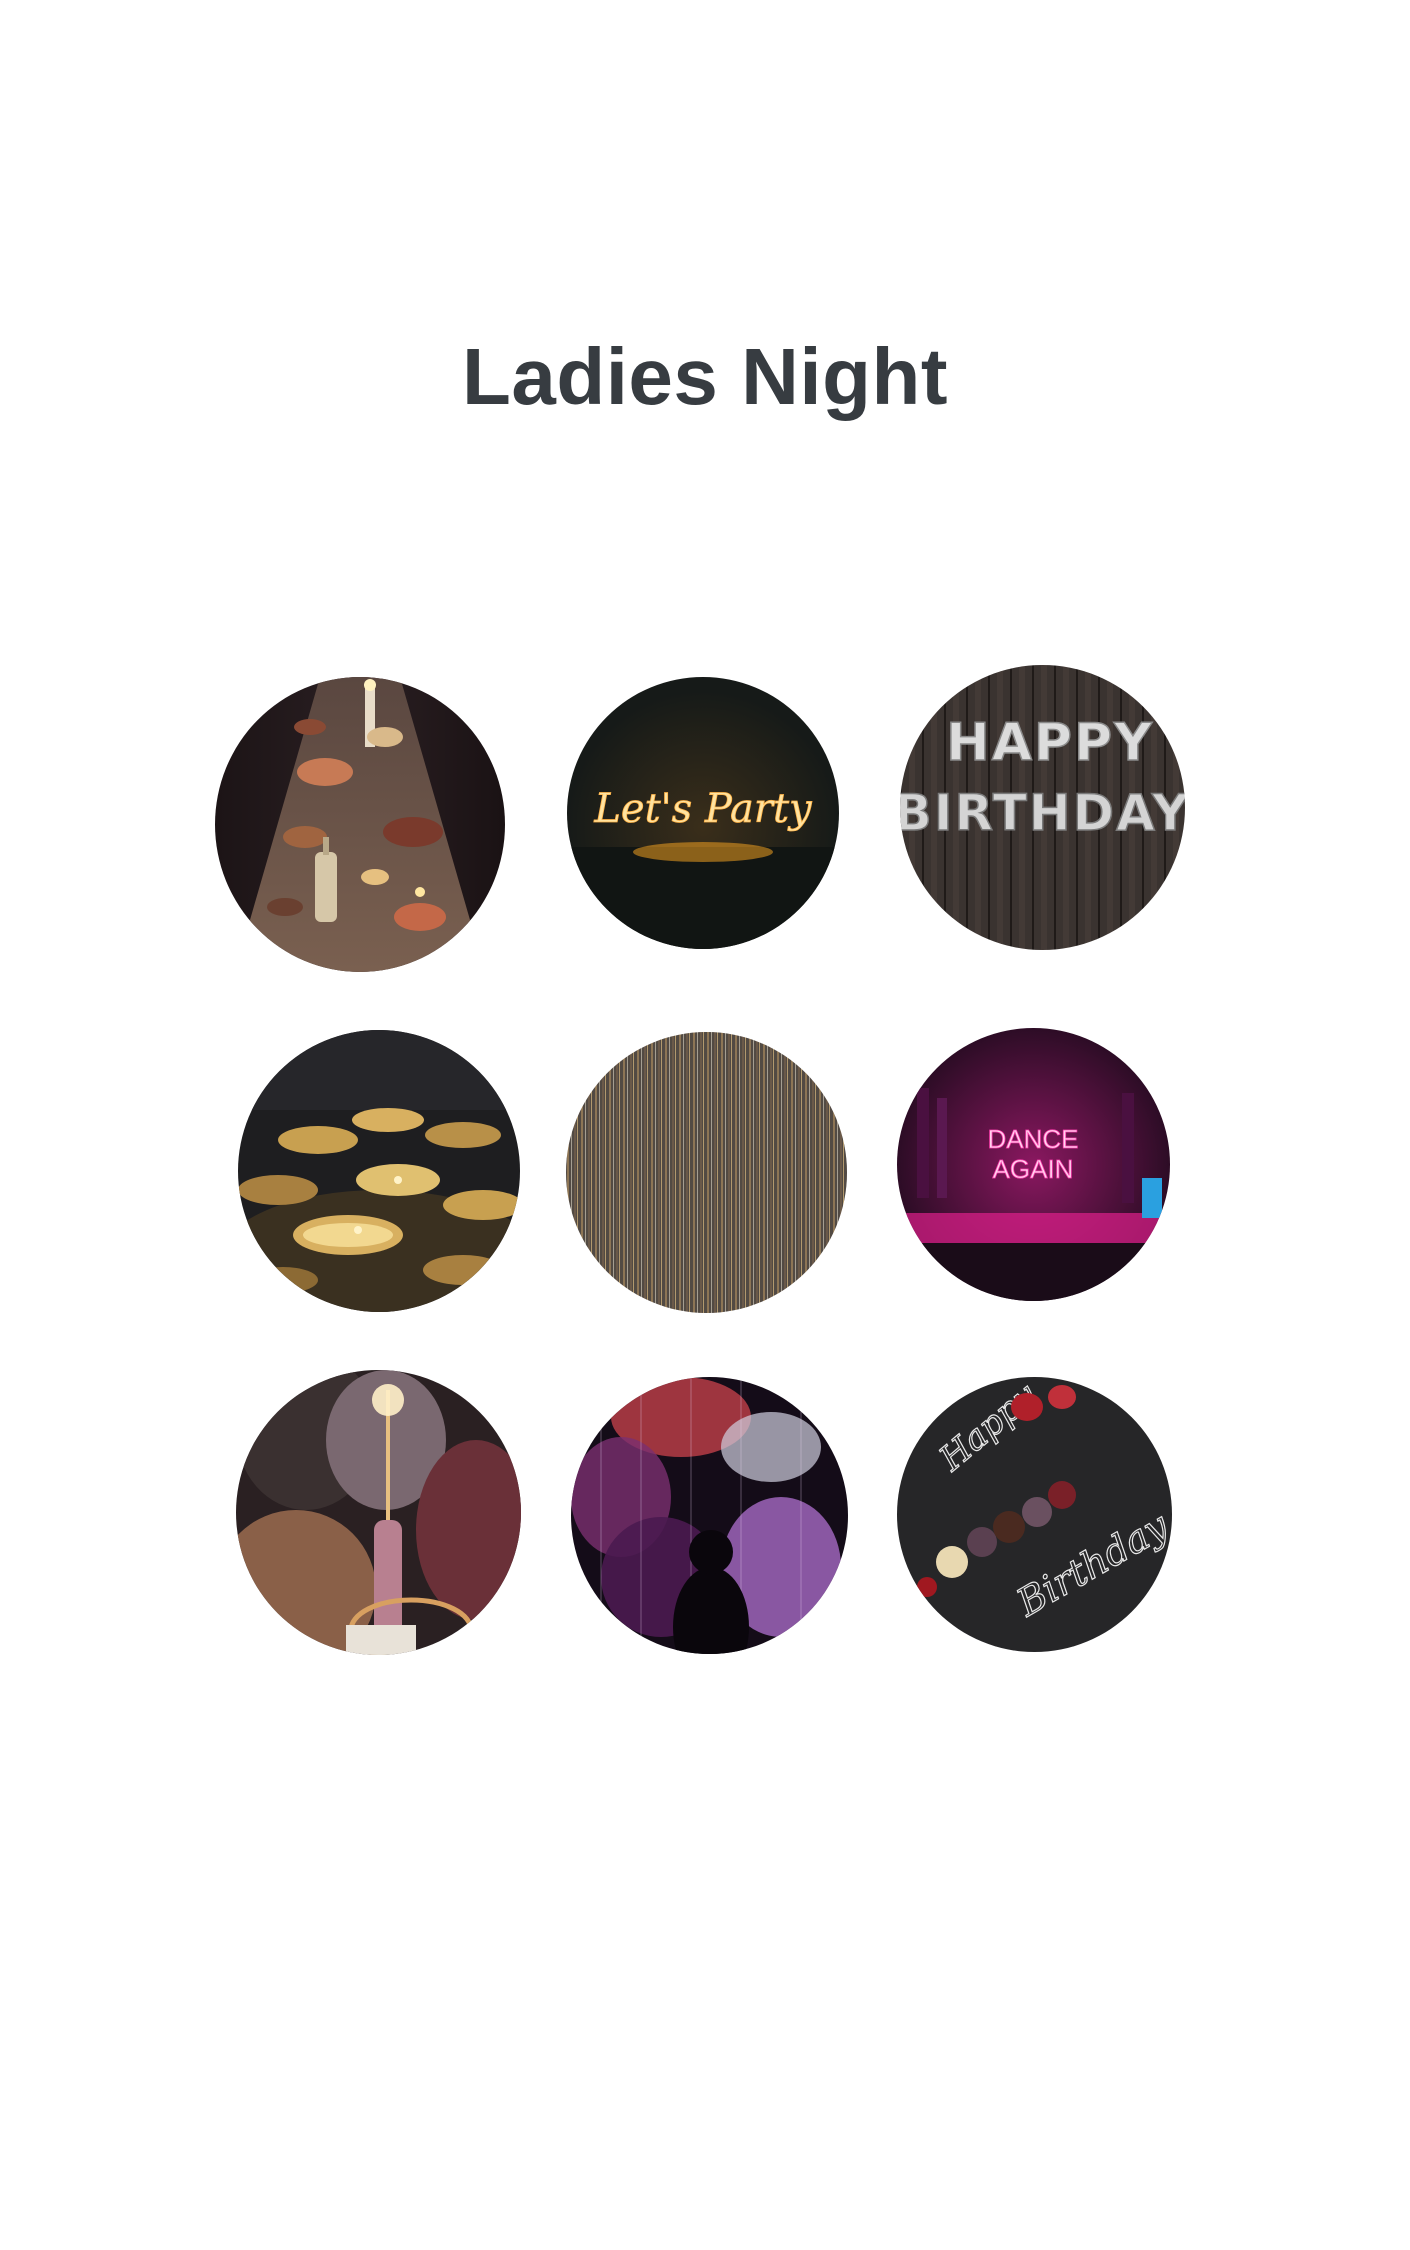 This screenshot has width=1410, height=2250. Describe the element at coordinates (1042, 813) in the screenshot. I see `balloon-line-2: BIRTHDAY` at that location.